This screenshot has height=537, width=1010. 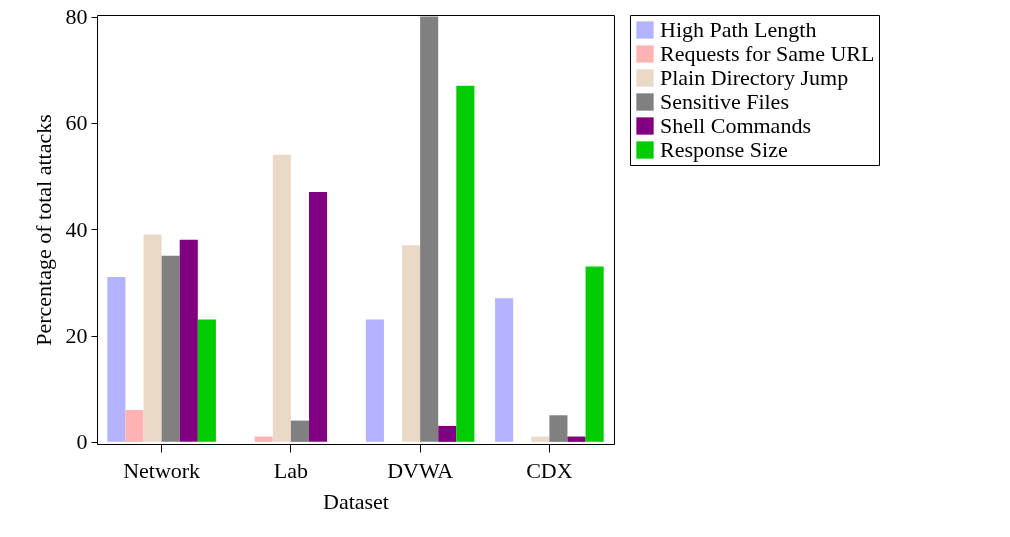 What do you see at coordinates (76, 17) in the screenshot?
I see `y-tick-label: 80` at bounding box center [76, 17].